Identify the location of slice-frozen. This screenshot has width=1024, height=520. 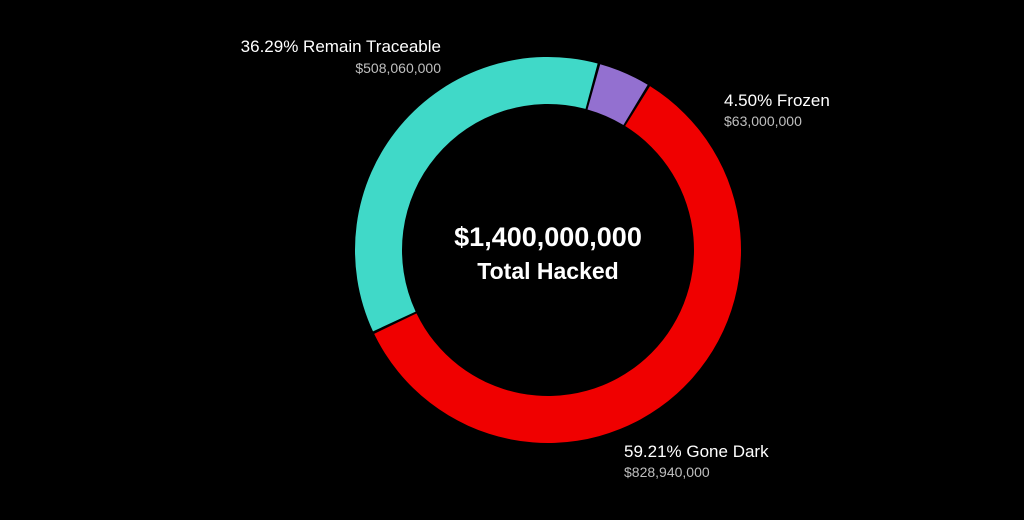
(617, 94).